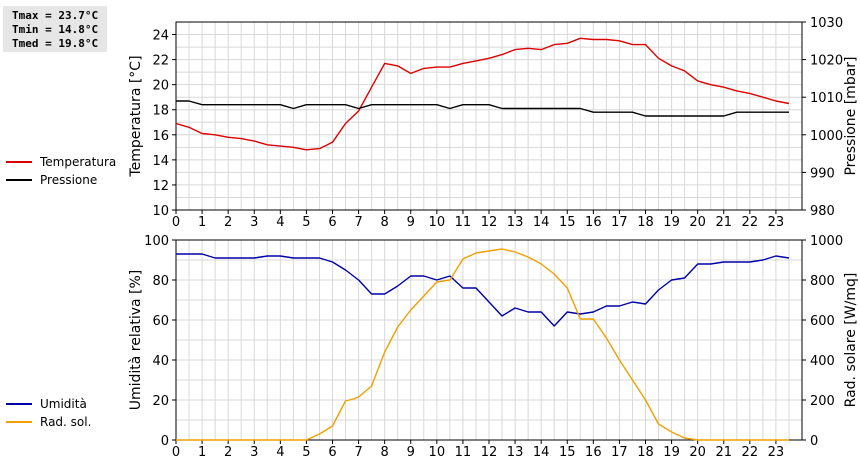  I want to click on stat-tmax: Tmax = 23.7°C, so click(55, 15).